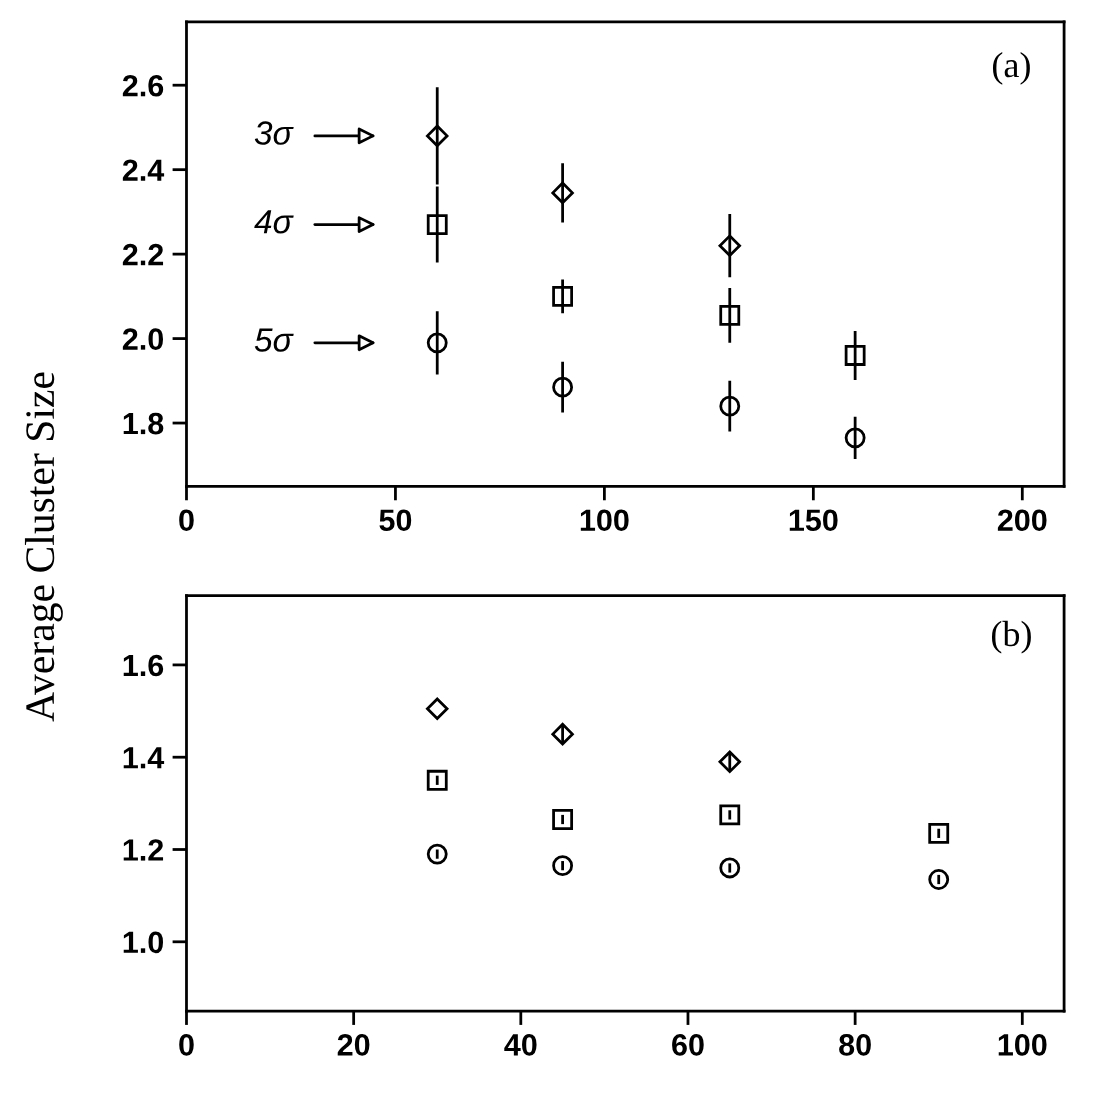  What do you see at coordinates (274, 133) in the screenshot?
I see `annotation: 3σ` at bounding box center [274, 133].